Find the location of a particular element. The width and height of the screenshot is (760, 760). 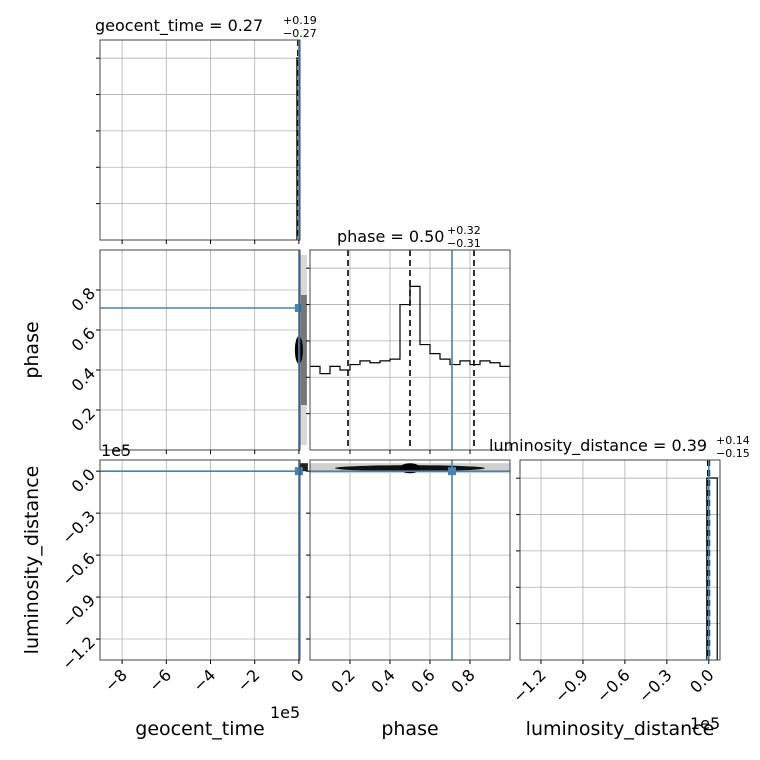

panel-geocent-time-vs-luminosity-distance-frame is located at coordinates (200, 560).